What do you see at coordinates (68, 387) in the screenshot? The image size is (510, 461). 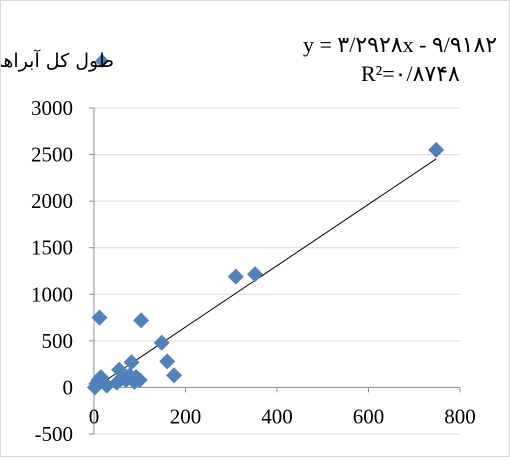 I see `y-tick-label: 0` at bounding box center [68, 387].